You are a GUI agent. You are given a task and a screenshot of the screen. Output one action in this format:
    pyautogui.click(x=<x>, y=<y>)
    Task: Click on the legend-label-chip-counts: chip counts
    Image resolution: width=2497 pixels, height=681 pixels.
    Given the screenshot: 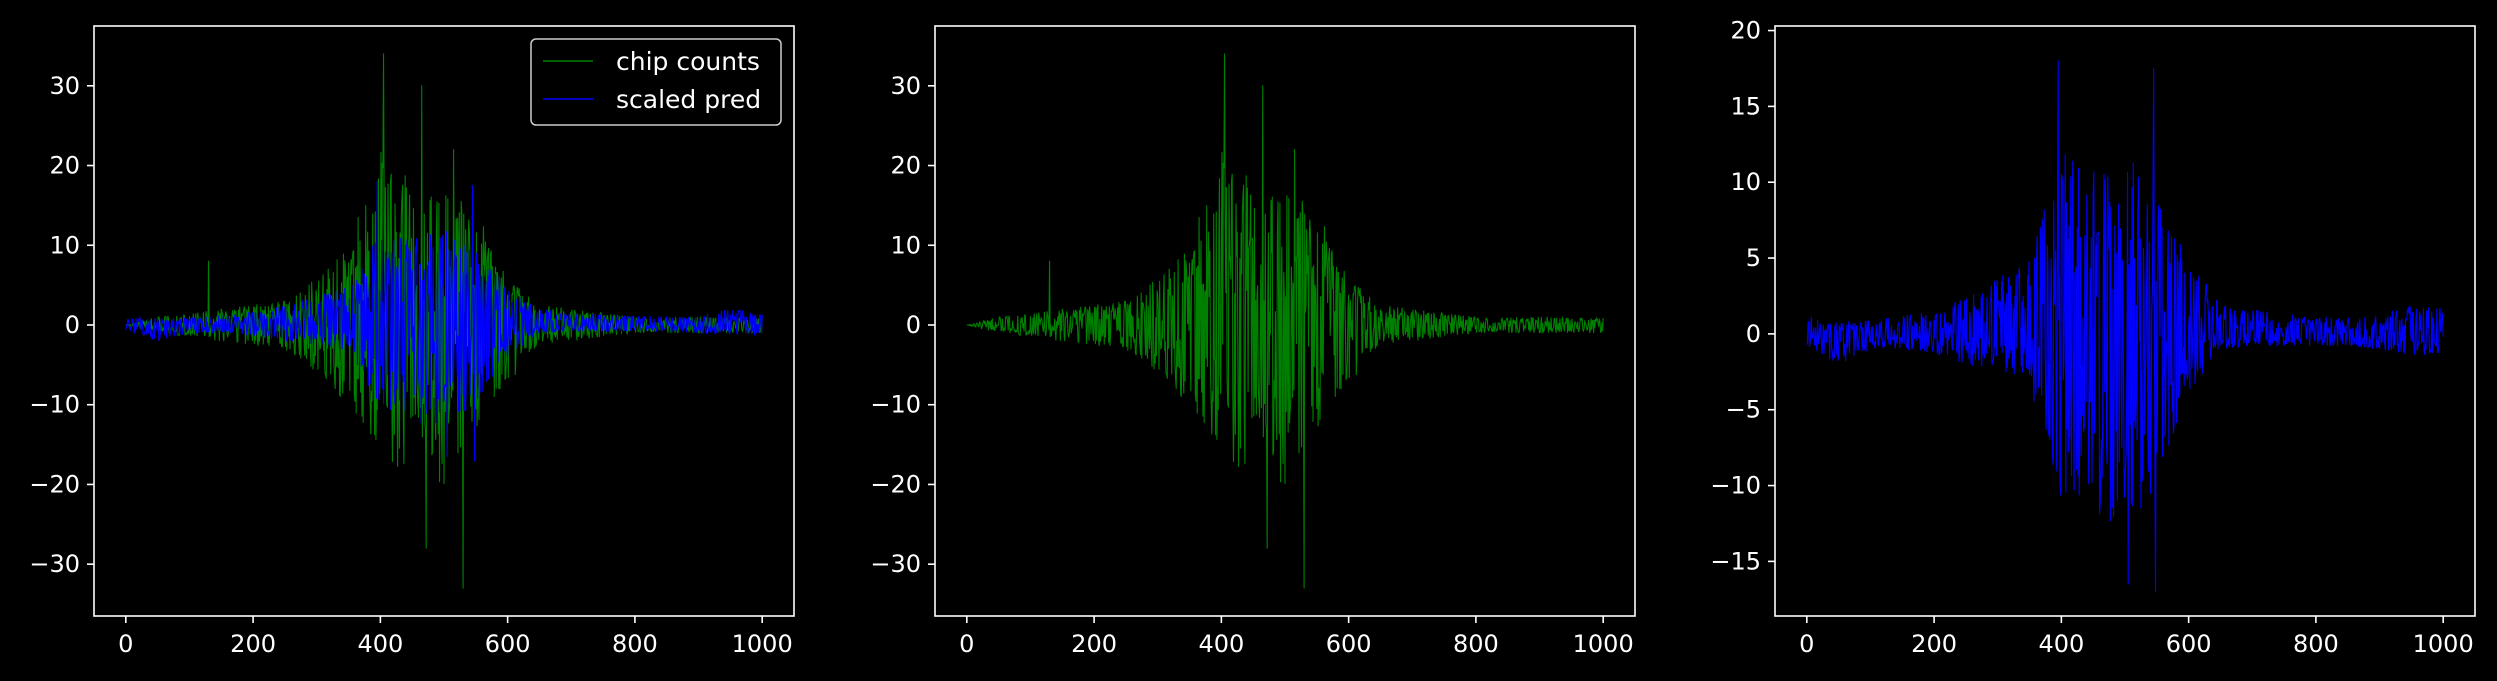 What is the action you would take?
    pyautogui.click(x=688, y=61)
    